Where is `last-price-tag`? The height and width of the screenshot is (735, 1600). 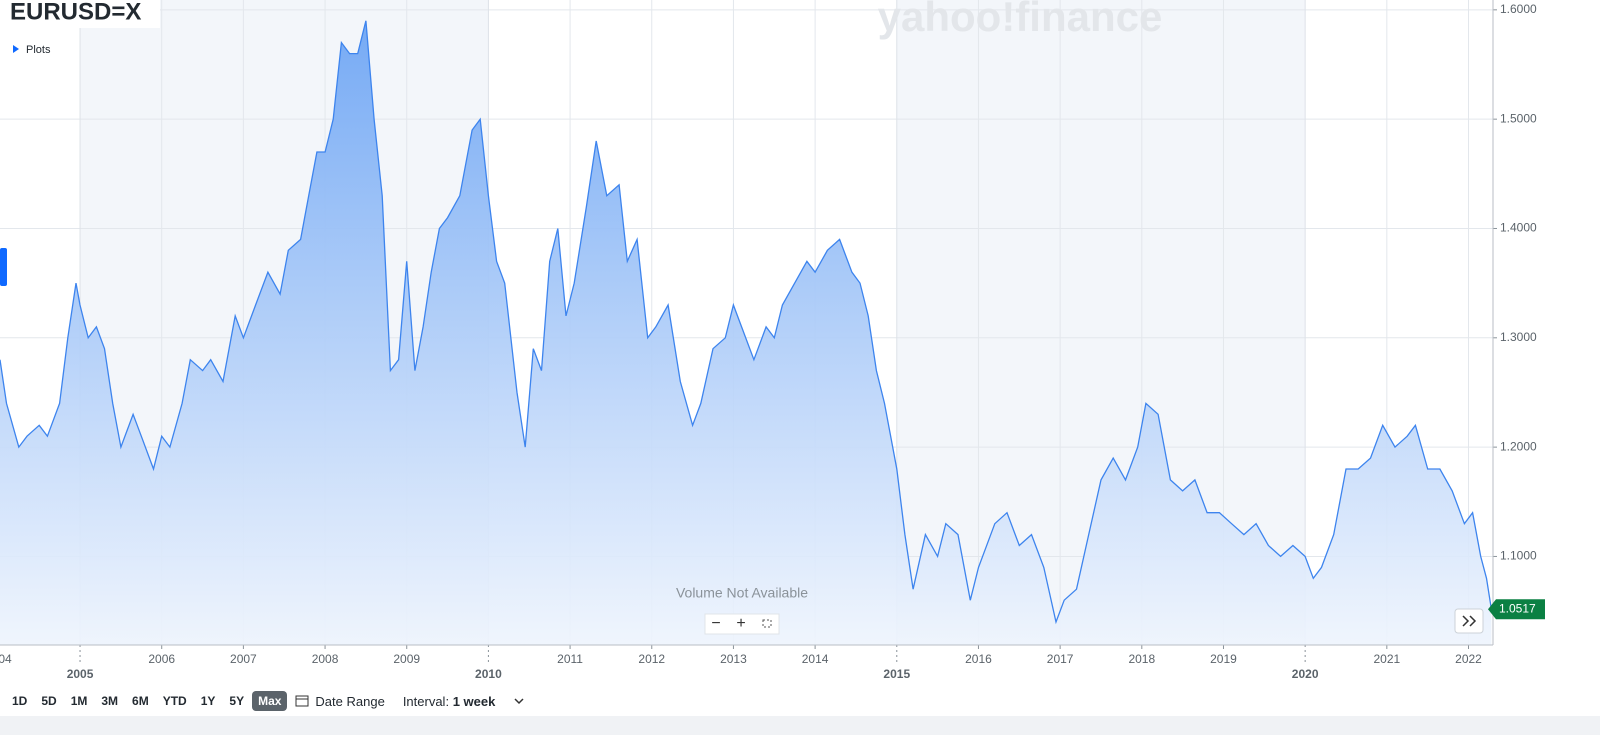
last-price-tag is located at coordinates (1516, 609).